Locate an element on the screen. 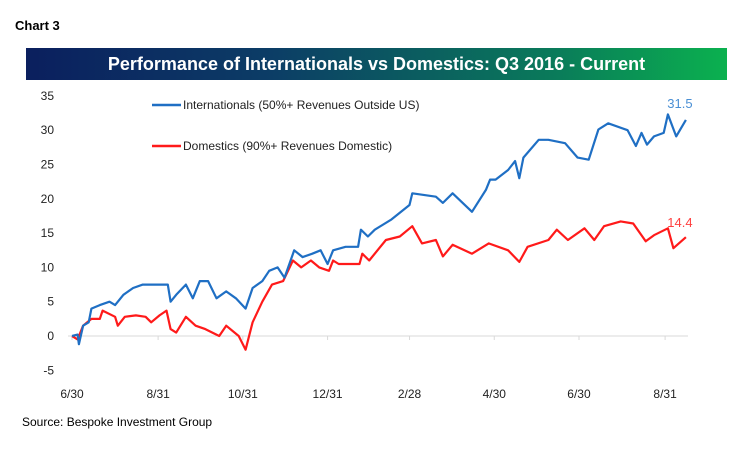 The height and width of the screenshot is (450, 750). y-tick-label: 10 is located at coordinates (48, 267).